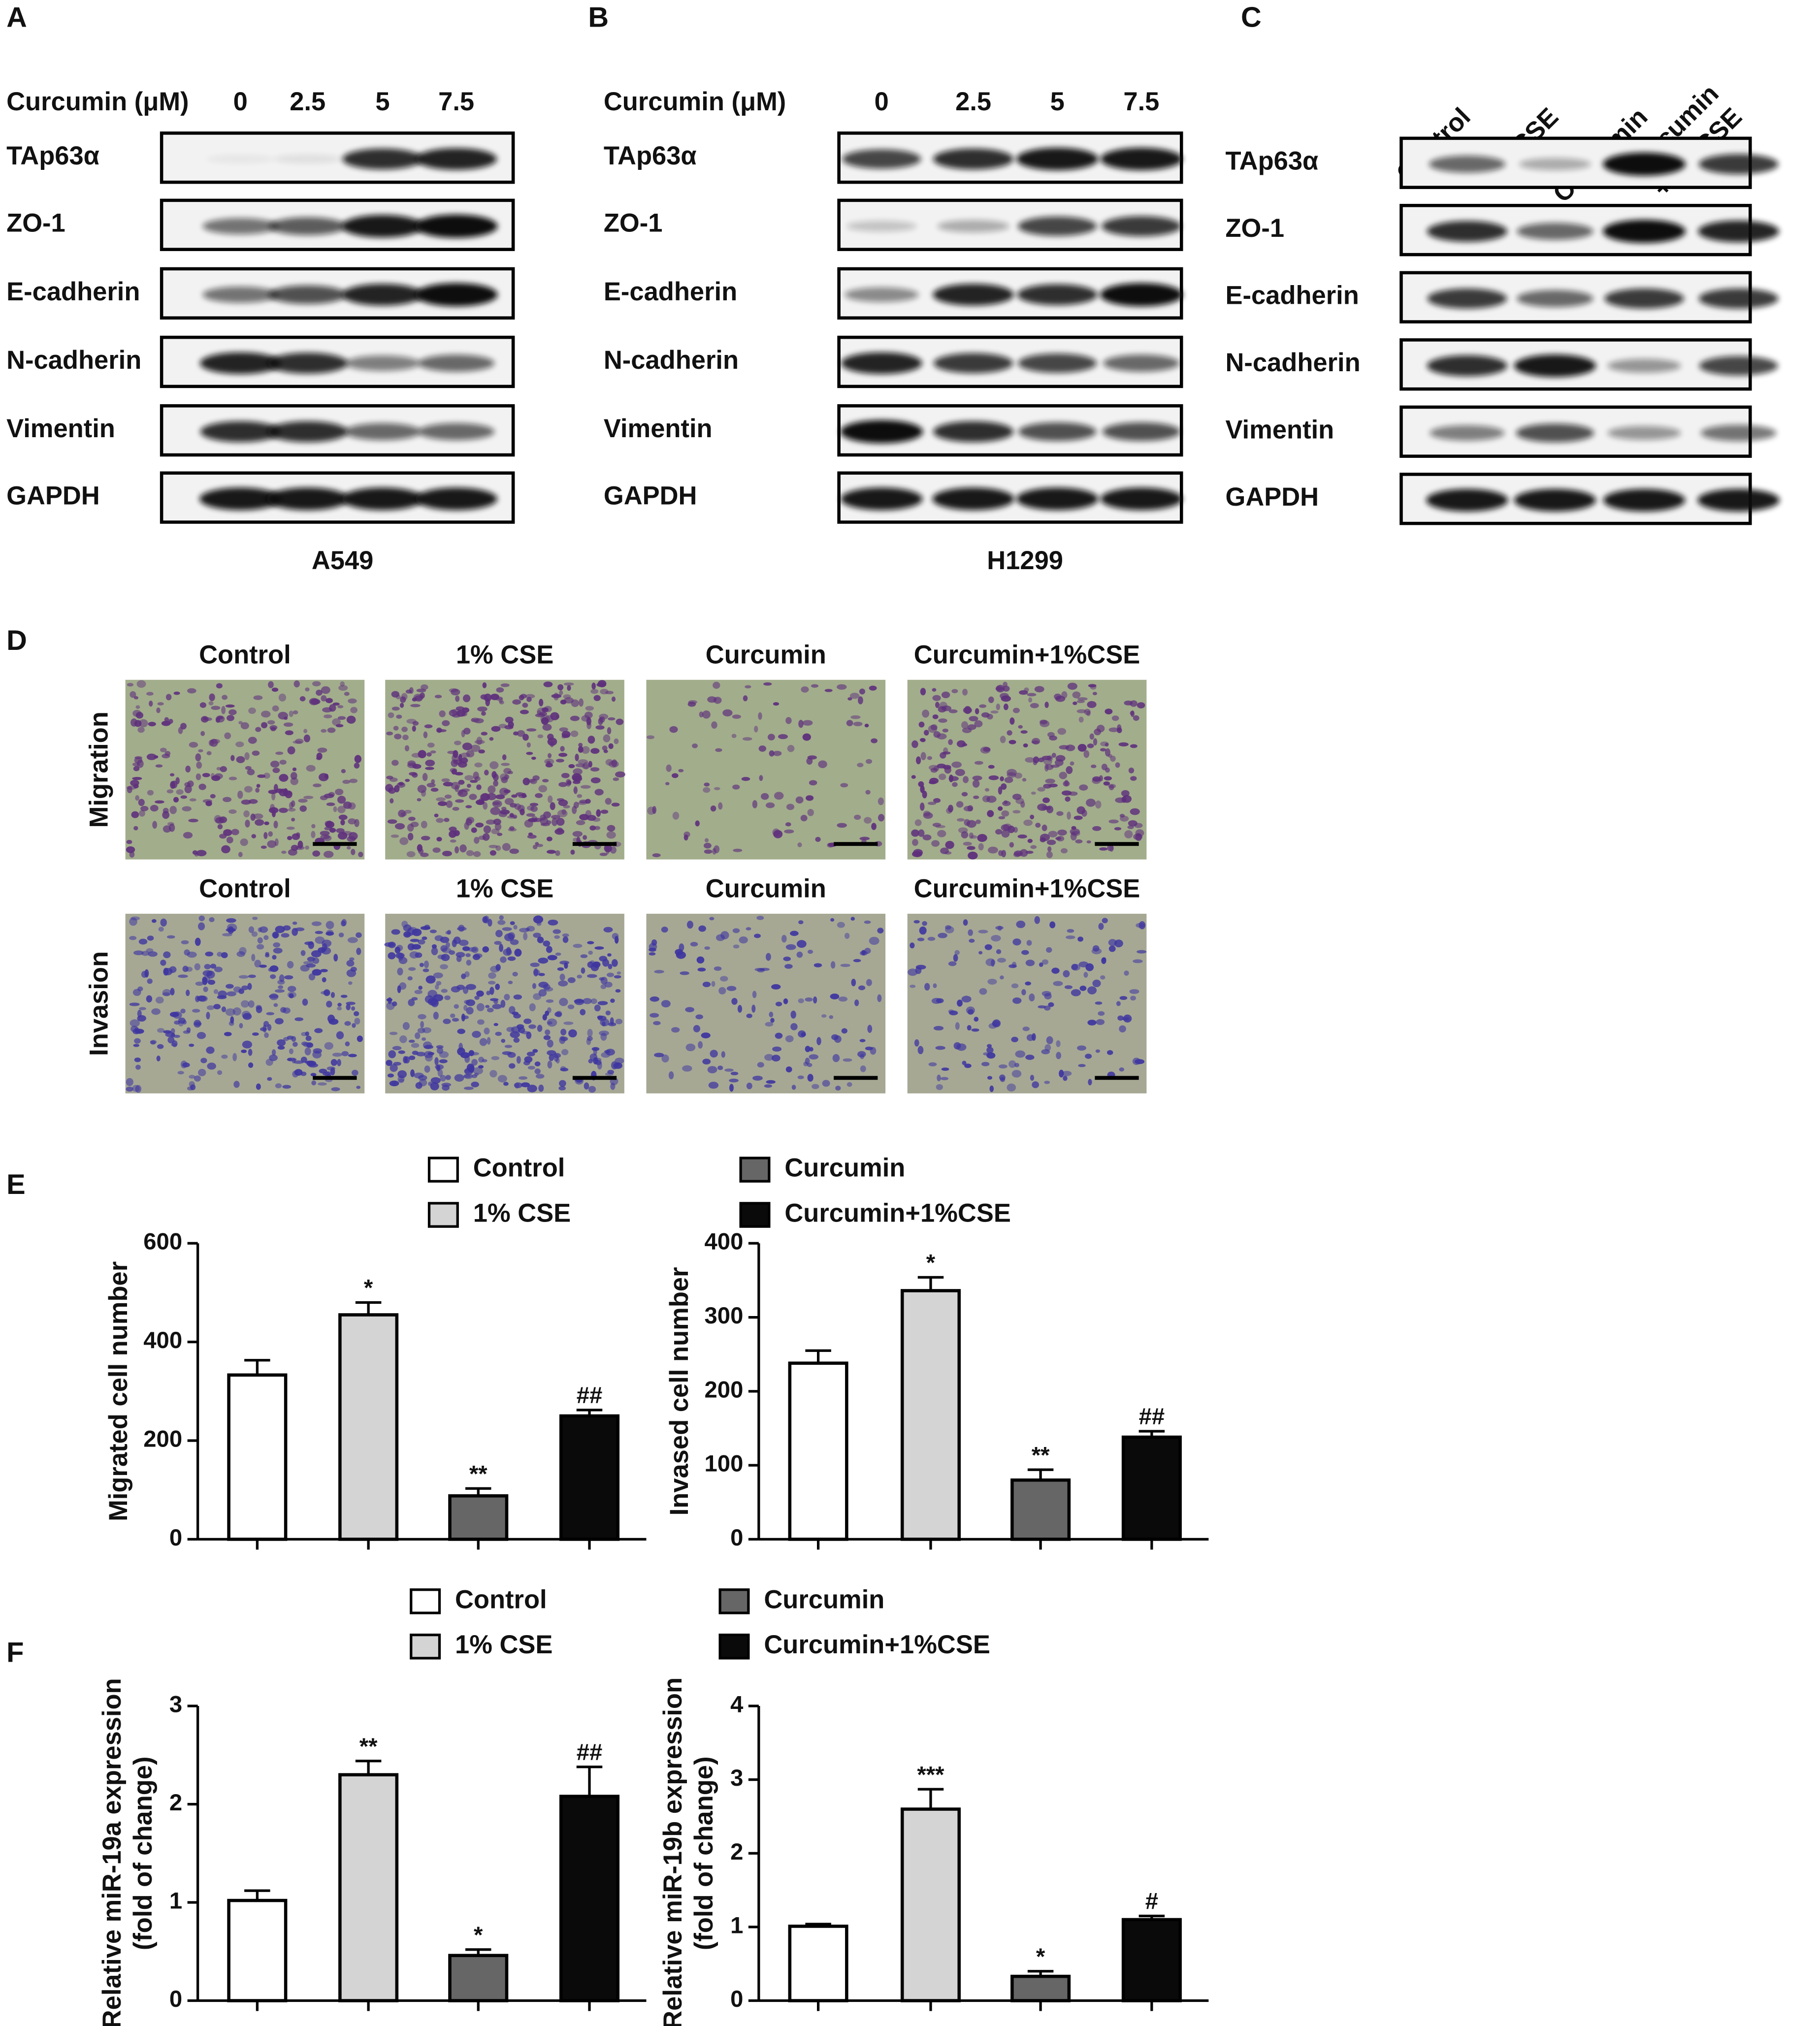 The image size is (1820, 2026). I want to click on y-tick-label: 4, so click(737, 1705).